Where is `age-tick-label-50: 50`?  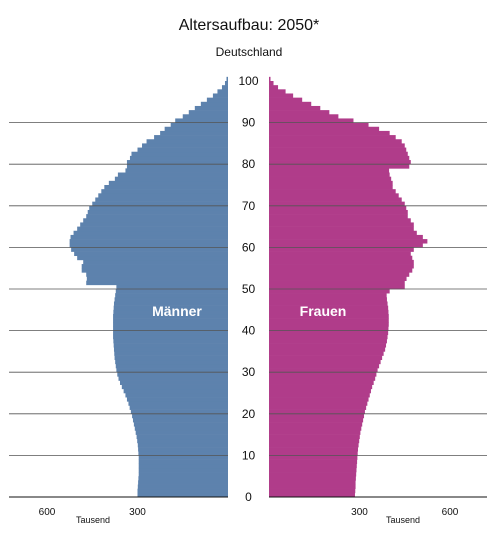 age-tick-label-50: 50 is located at coordinates (249, 289).